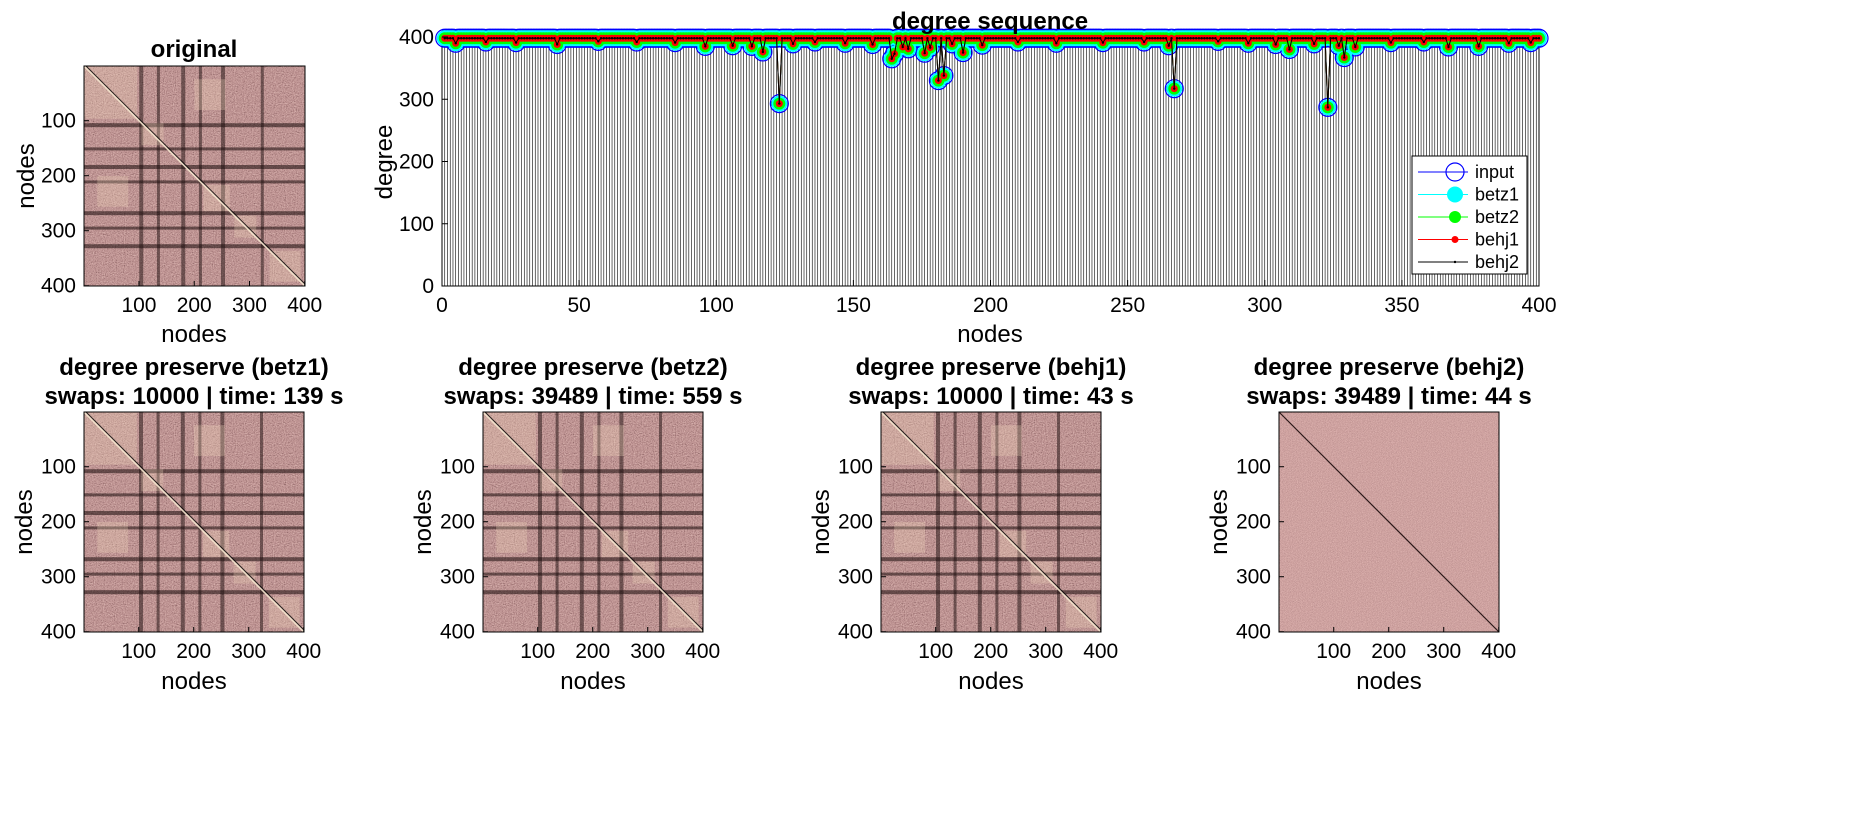  Describe the element at coordinates (990, 651) in the screenshot. I see `x-tick-label: 200` at that location.